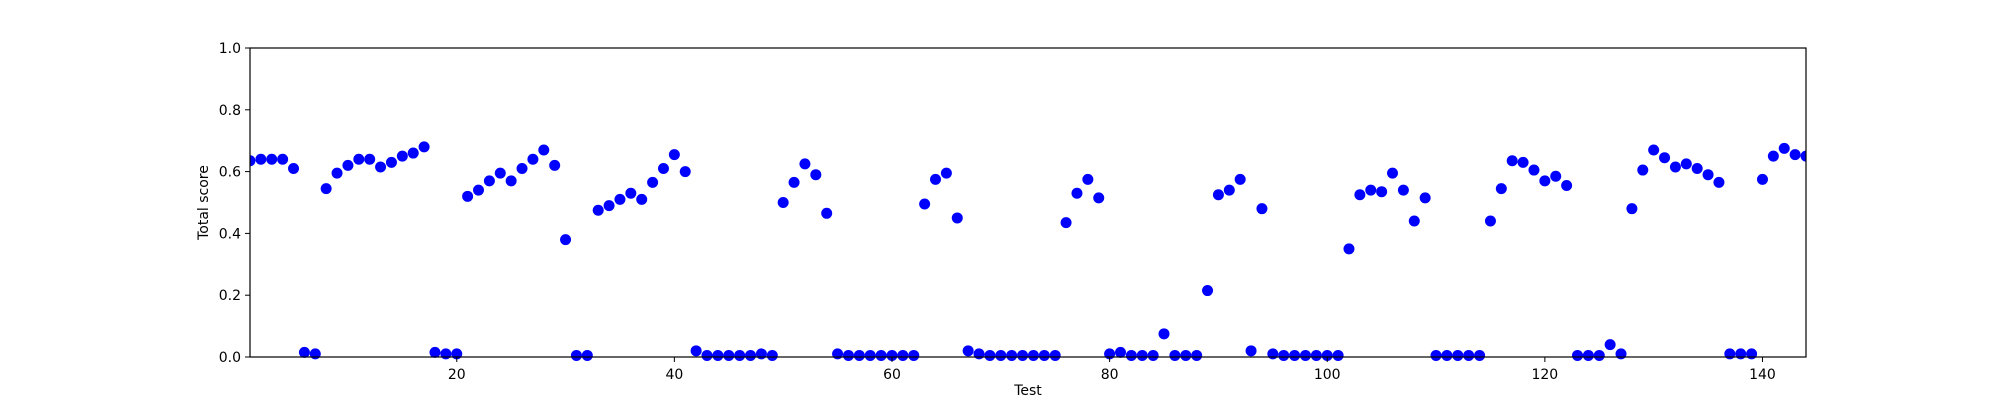 The width and height of the screenshot is (2000, 404). Describe the element at coordinates (1544, 375) in the screenshot. I see `x-tick-label: 120` at that location.